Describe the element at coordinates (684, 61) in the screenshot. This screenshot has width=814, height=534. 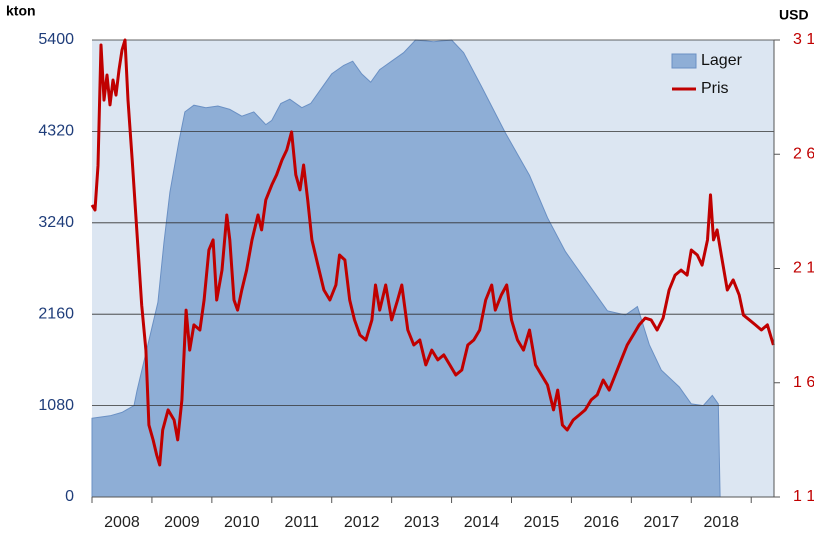
I see `legend-swatch` at that location.